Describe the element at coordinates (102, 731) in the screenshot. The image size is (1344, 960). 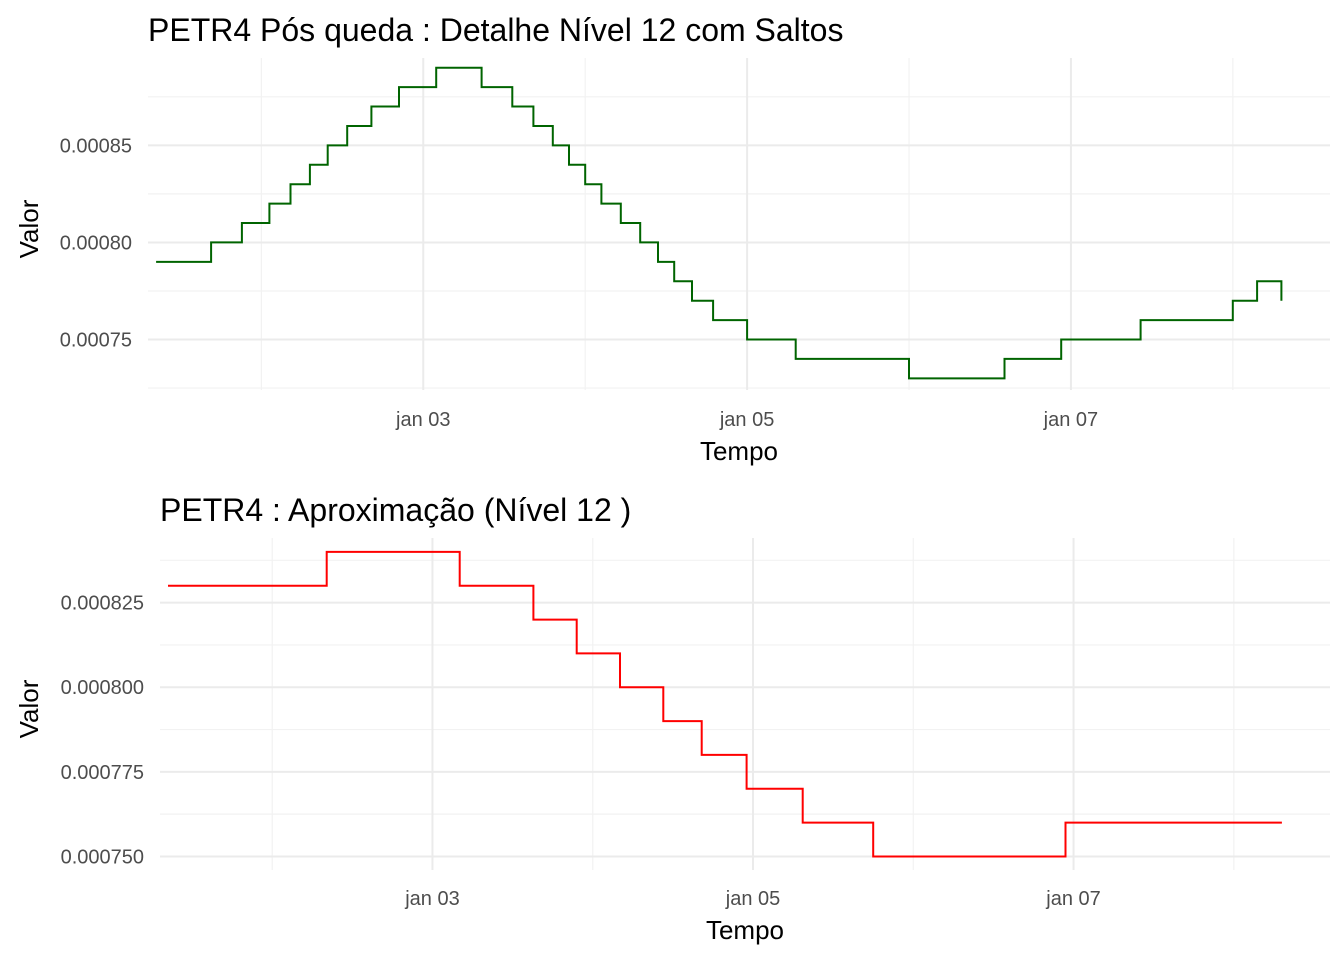
I see `chart-2-y-tick-labels: 0.000750 0.000775 0.000800 0.000825` at that location.